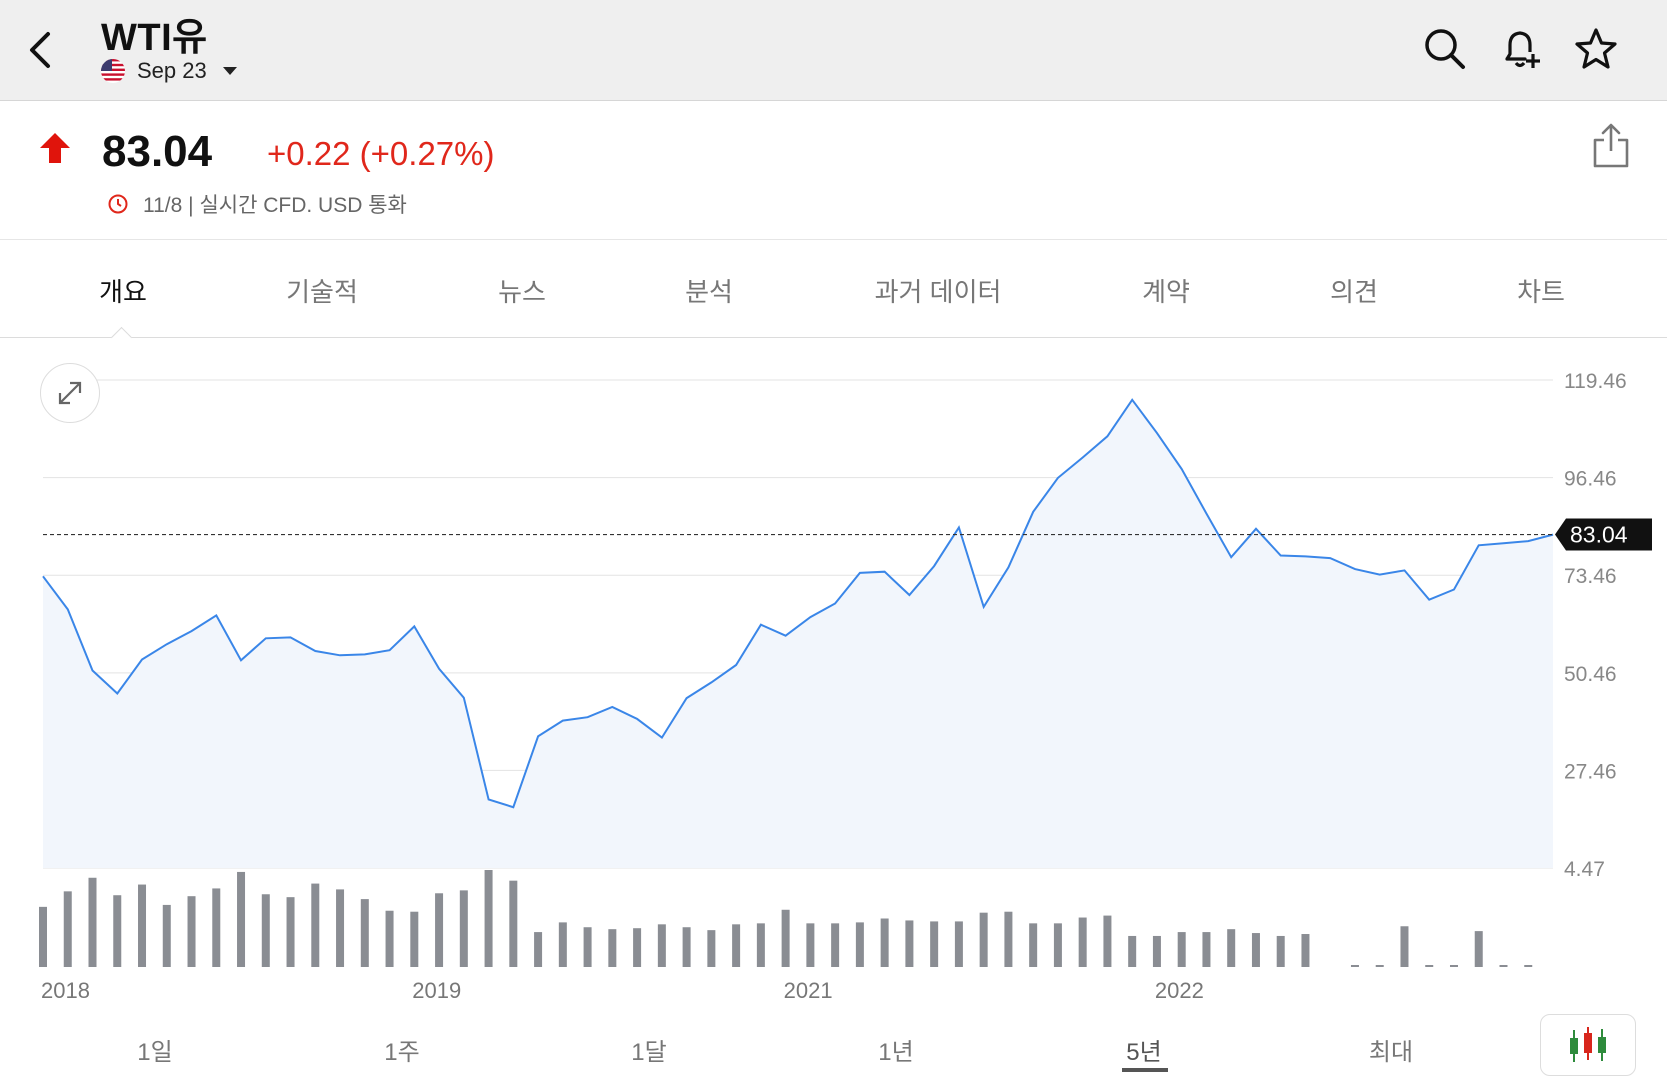 This screenshot has height=1080, width=1667. Describe the element at coordinates (123, 292) in the screenshot. I see `tab-0: 개요` at that location.